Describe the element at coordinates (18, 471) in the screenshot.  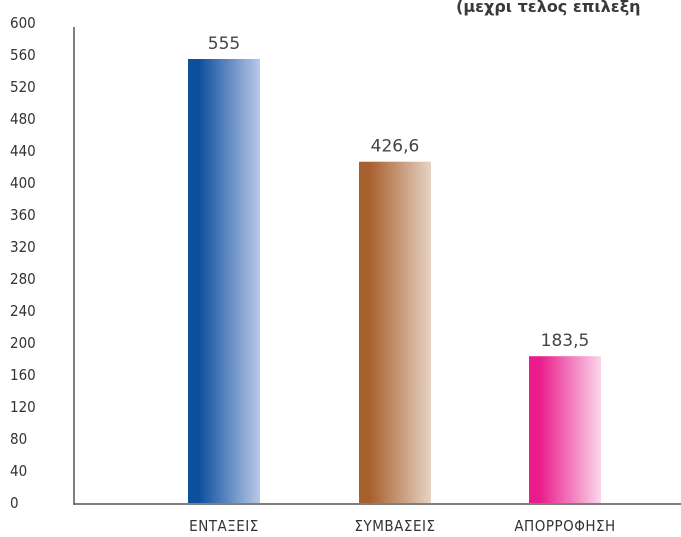
I see `y-tick-label: 40` at that location.